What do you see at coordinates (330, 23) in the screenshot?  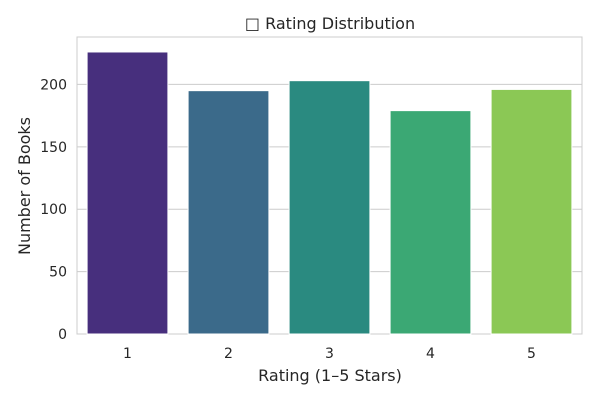 I see `chart-title: □ Rating Distribution` at bounding box center [330, 23].